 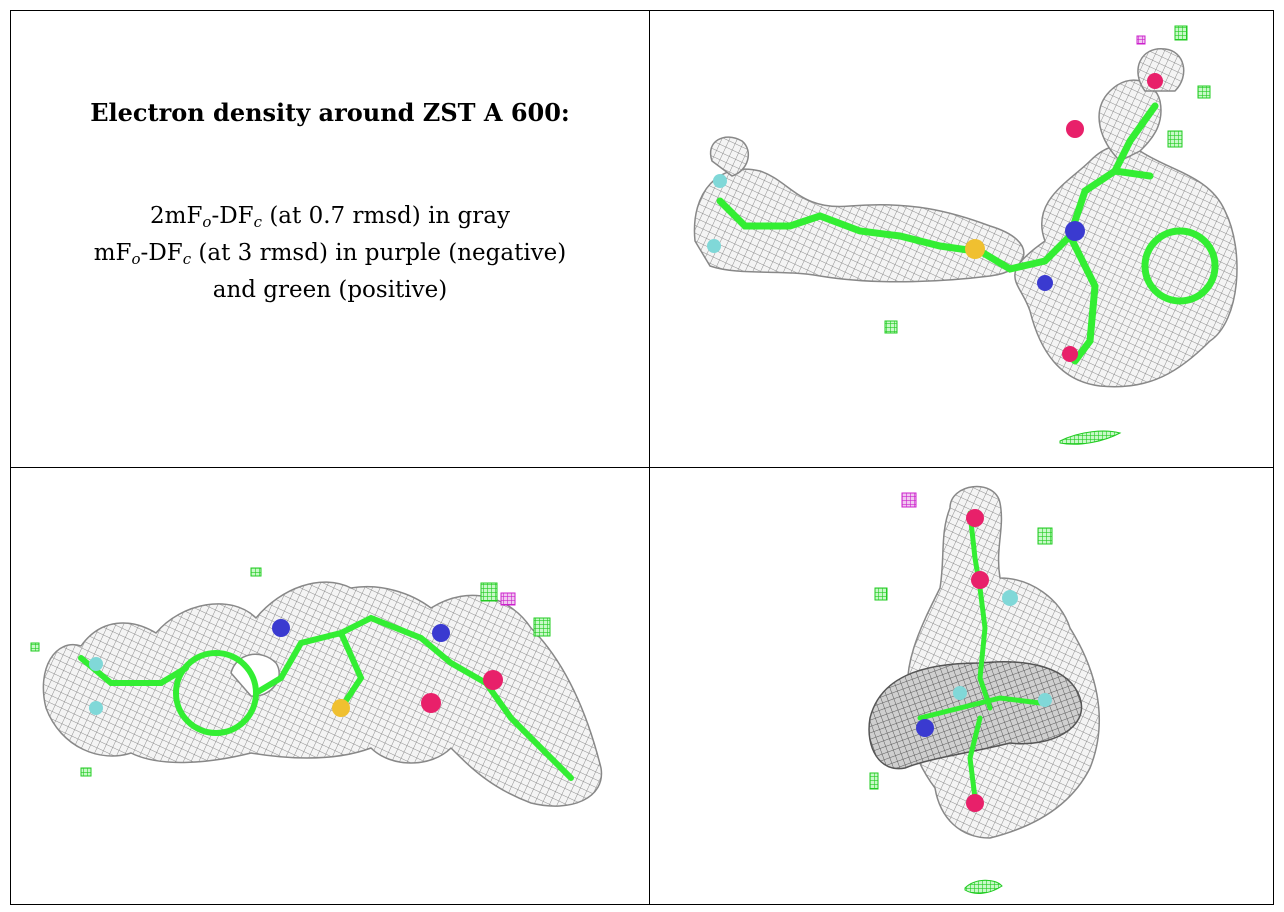 What do you see at coordinates (330, 112) in the screenshot?
I see `figure-title: Electron density around ZST A 600:` at bounding box center [330, 112].